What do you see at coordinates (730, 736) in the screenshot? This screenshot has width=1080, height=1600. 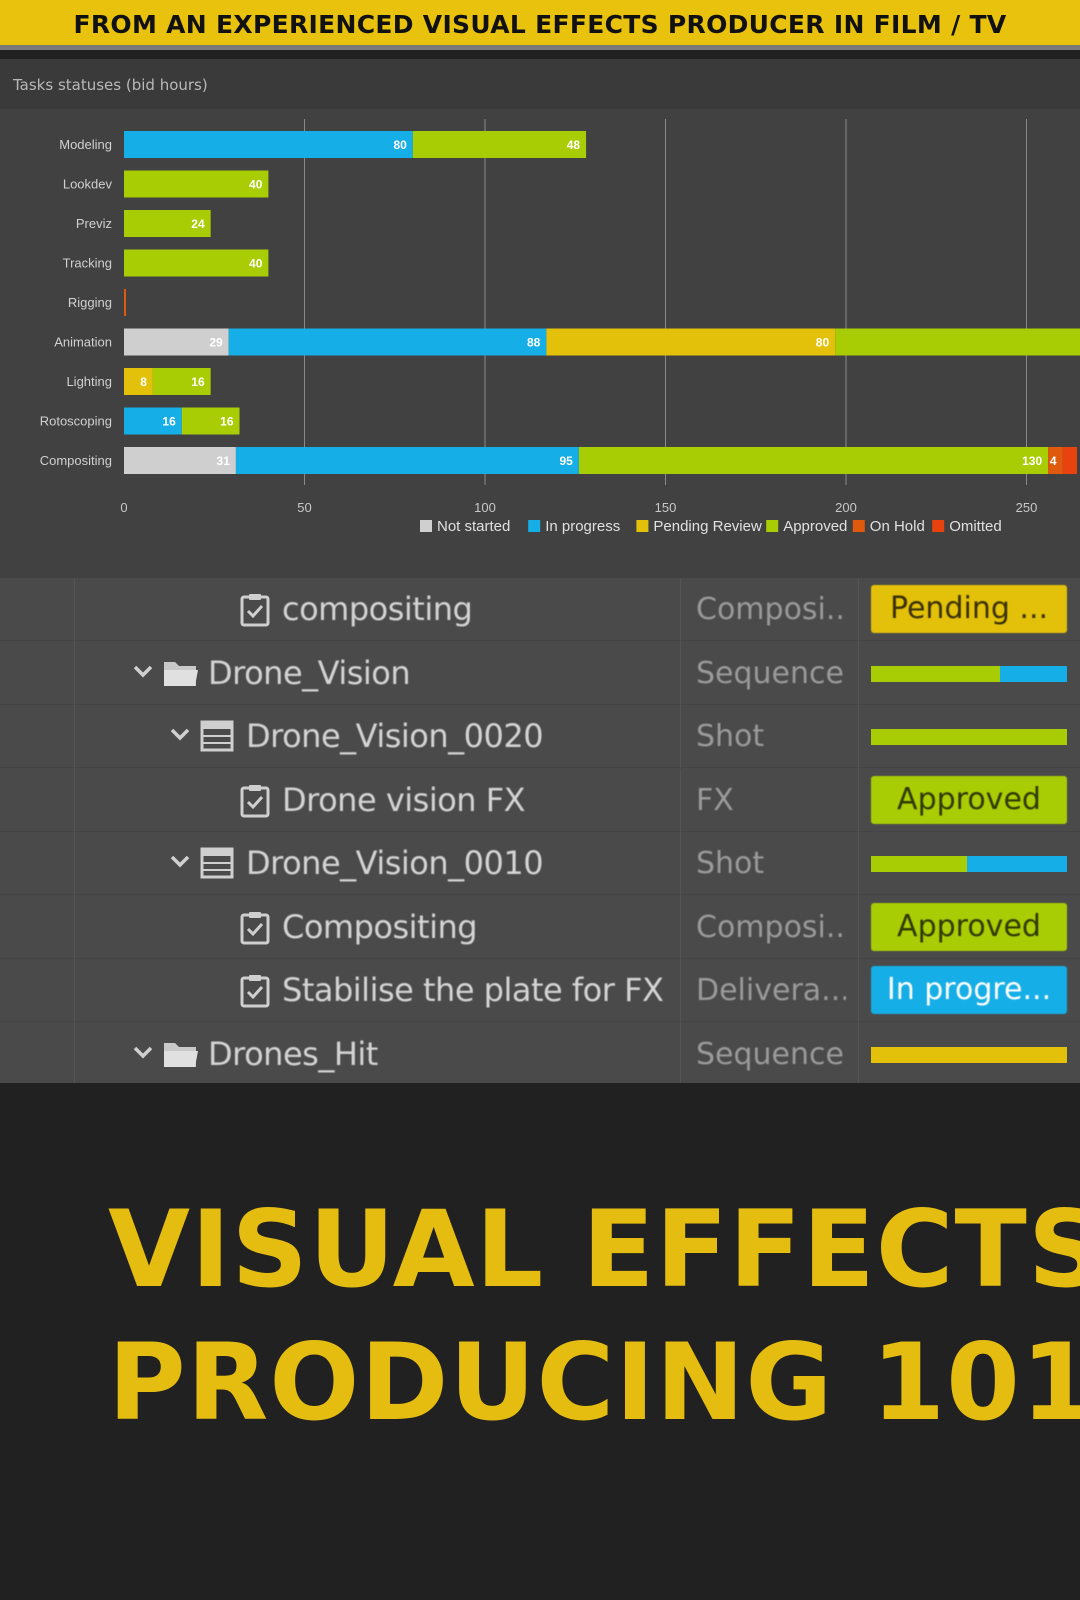 I see `row-type: Shot` at bounding box center [730, 736].